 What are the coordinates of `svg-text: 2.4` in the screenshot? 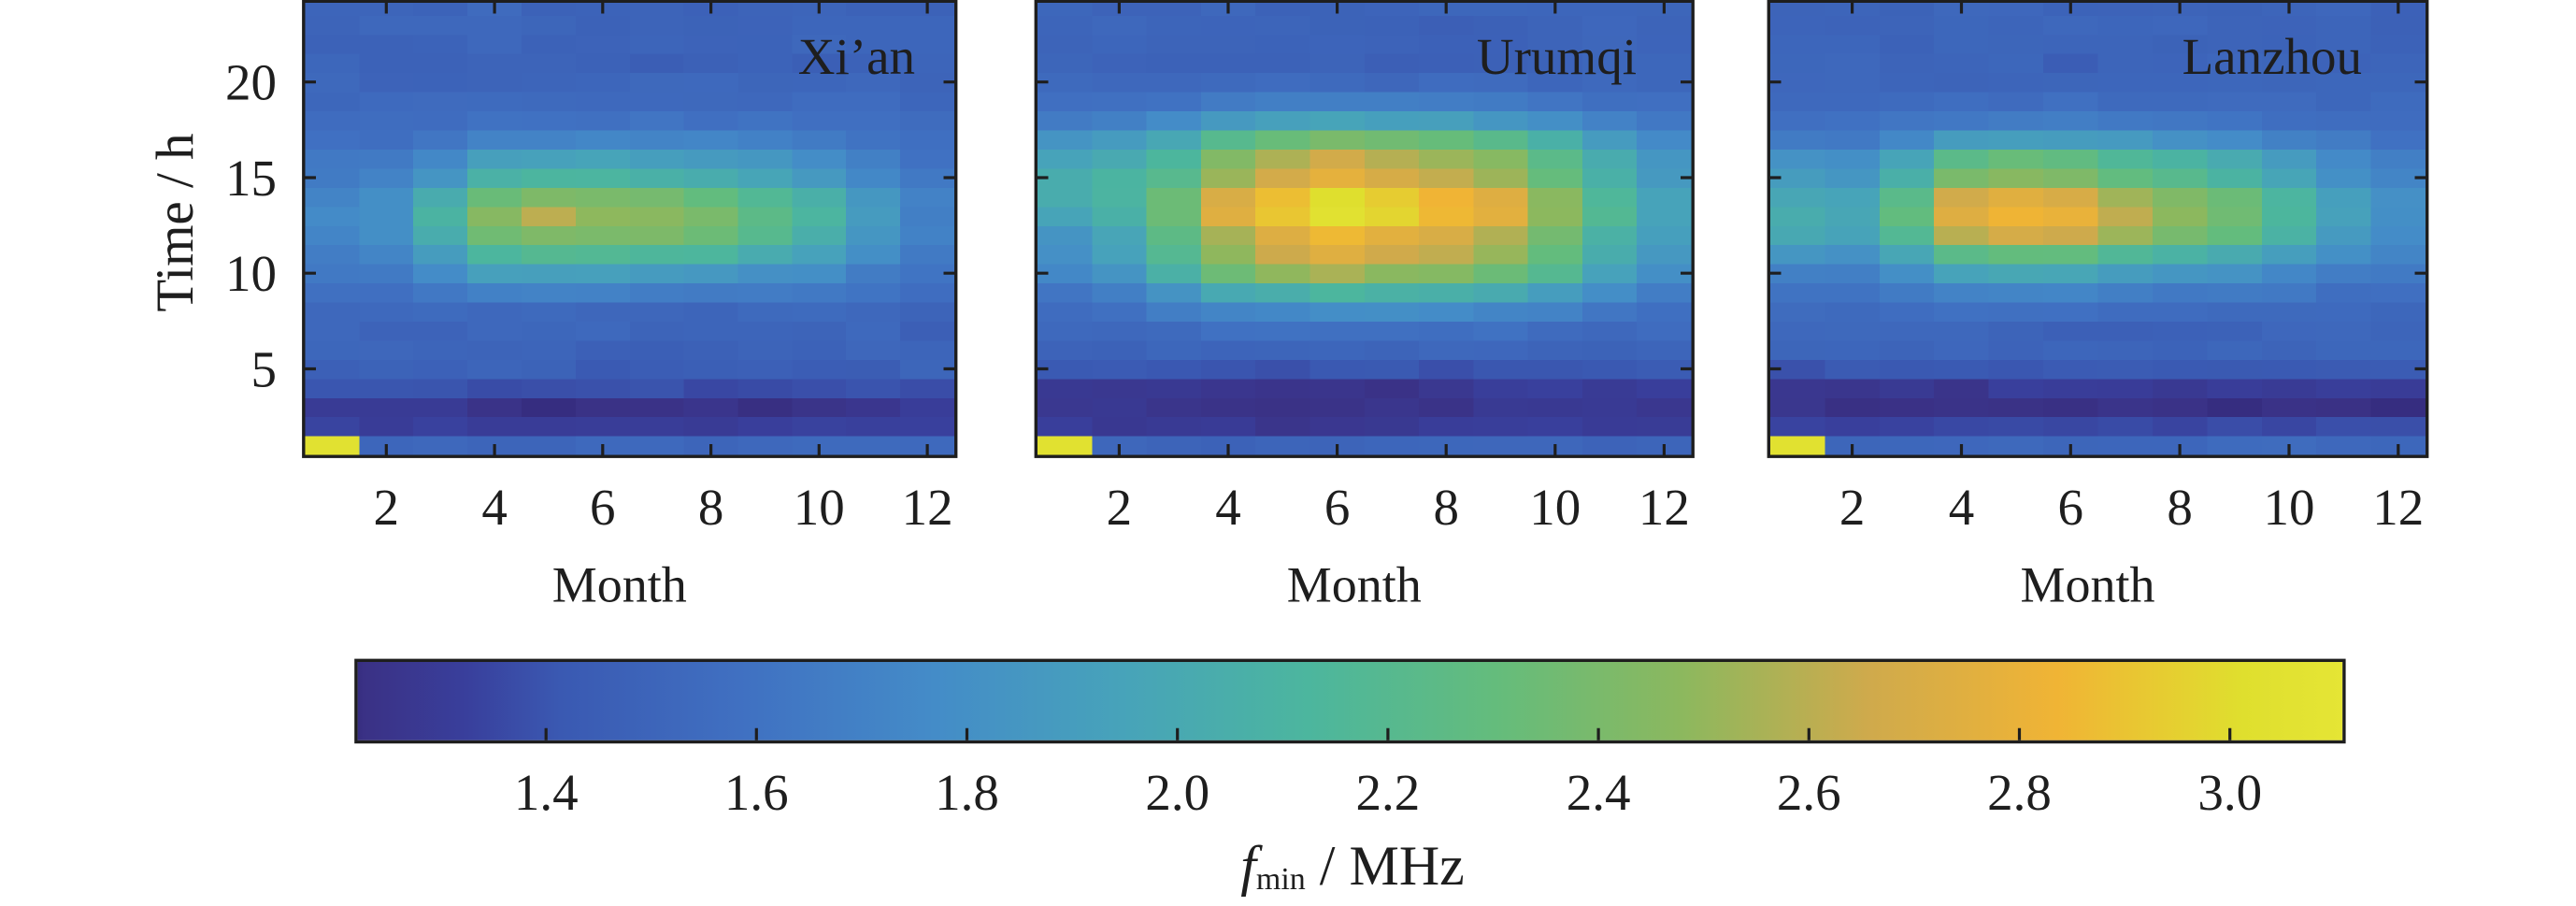 It's located at (1599, 793).